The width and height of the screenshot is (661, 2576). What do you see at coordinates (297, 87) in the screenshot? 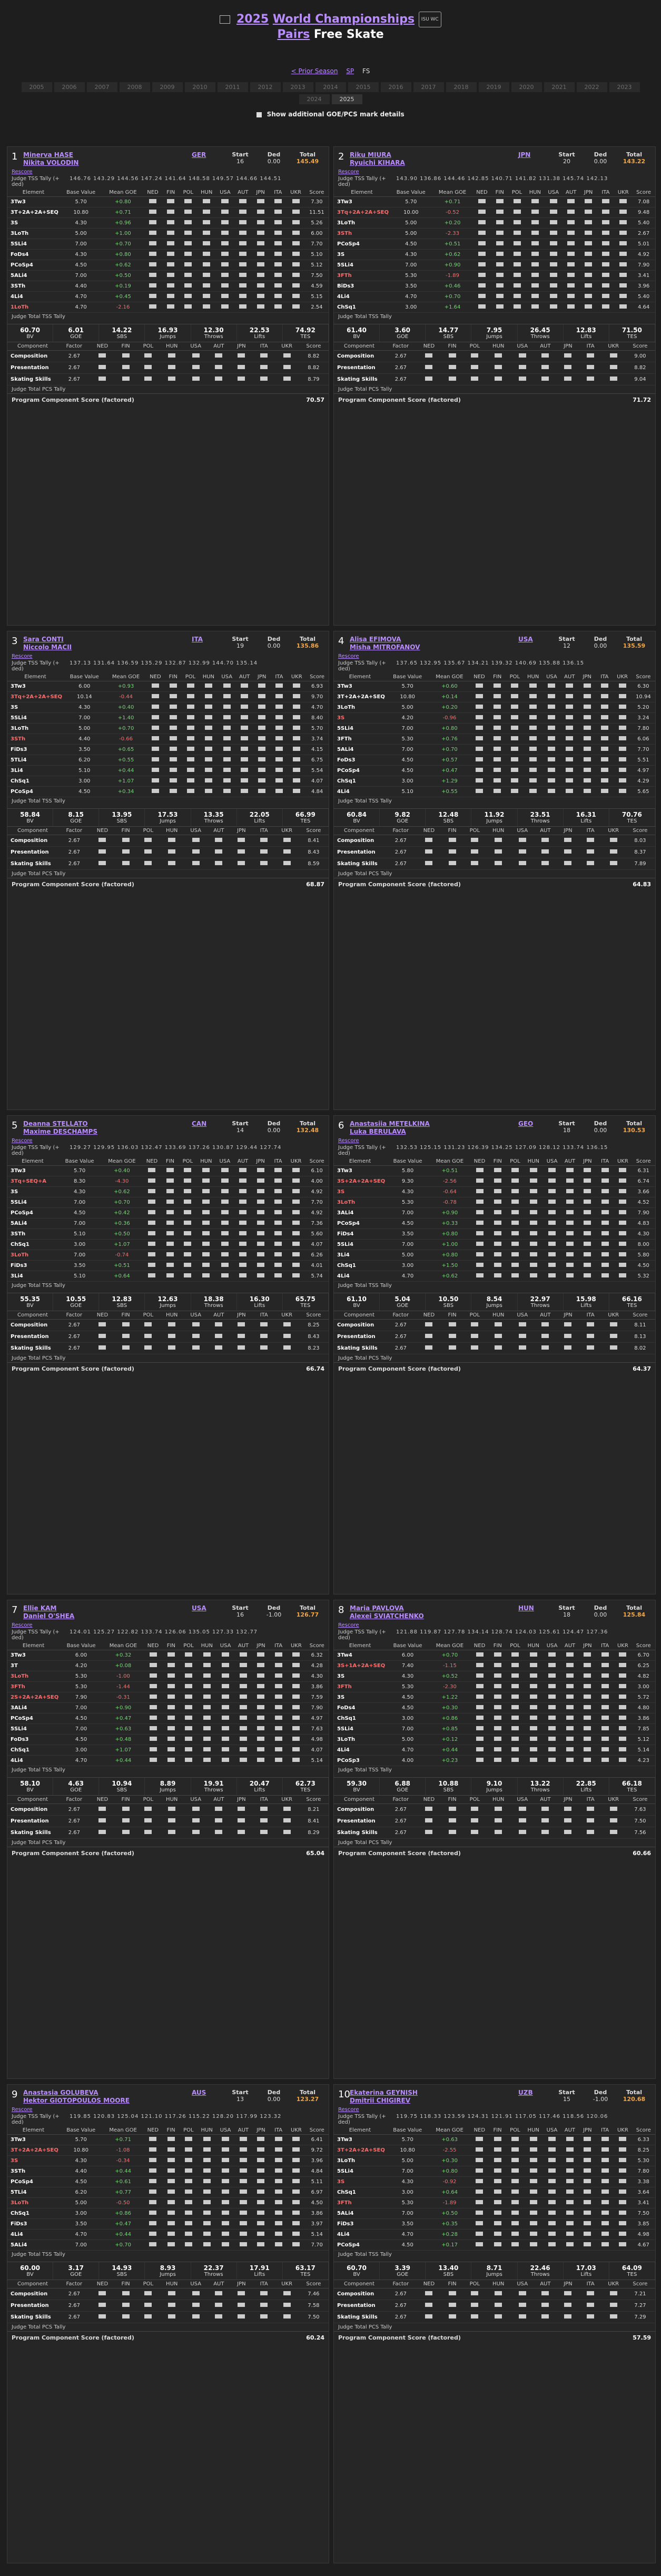
I see `season-2013: 2013` at bounding box center [297, 87].